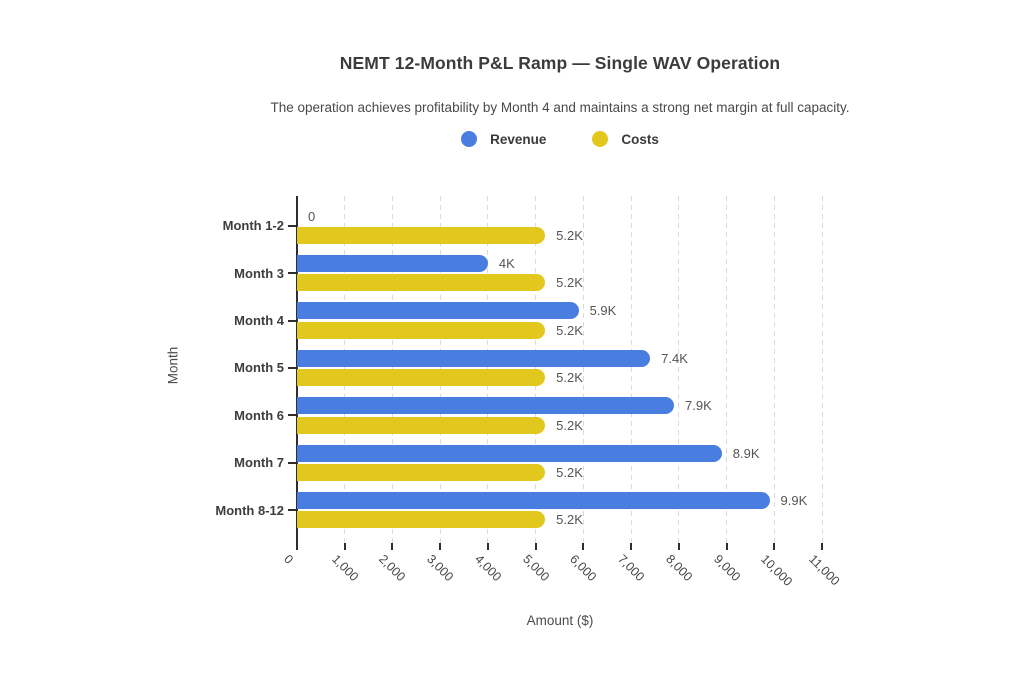 The width and height of the screenshot is (1024, 683). I want to click on y-axis-line, so click(296, 369).